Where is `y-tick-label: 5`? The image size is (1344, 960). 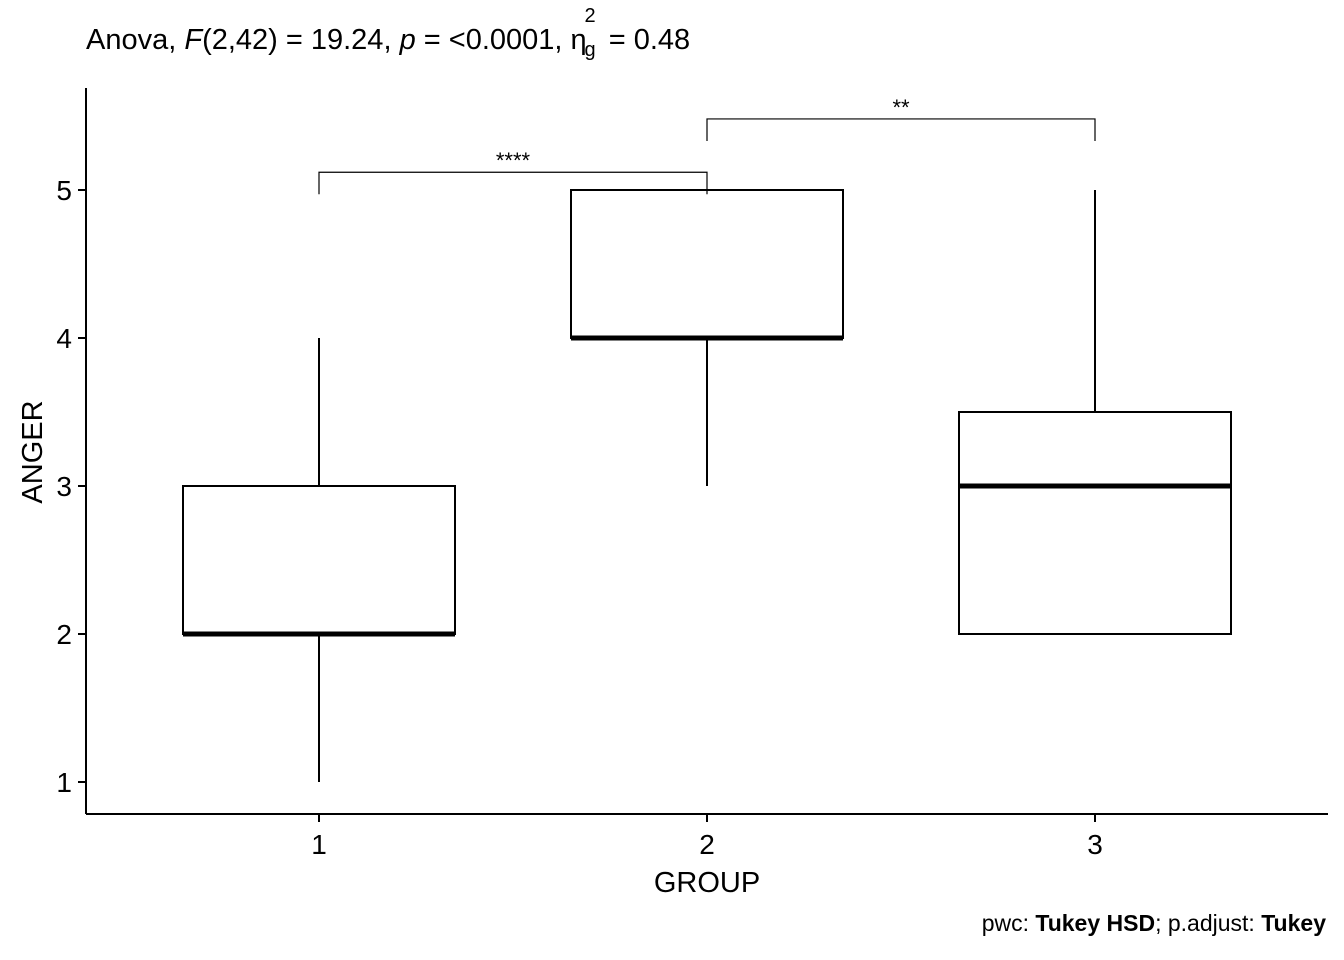 y-tick-label: 5 is located at coordinates (64, 190).